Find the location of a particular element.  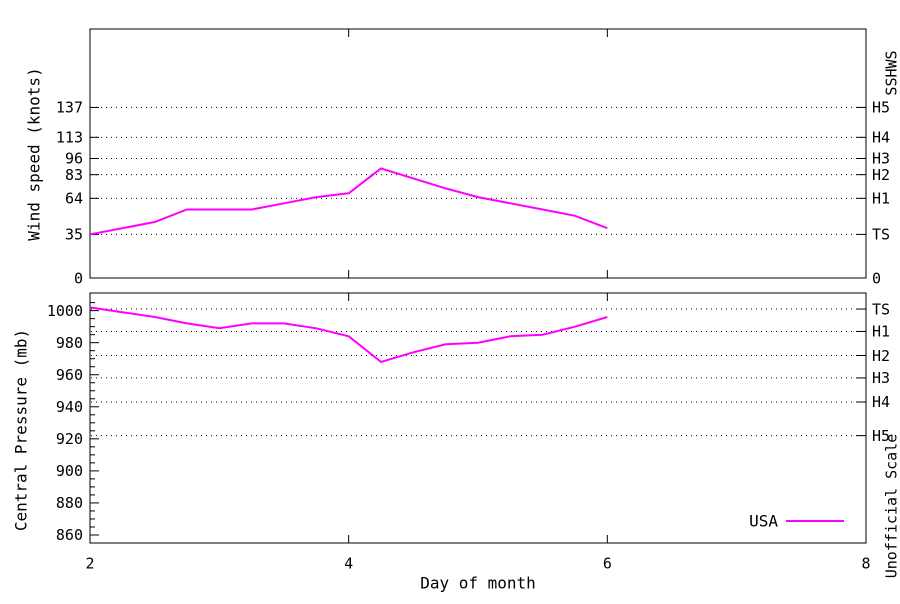

sshws-scale-title: SSHWS is located at coordinates (891, 72).